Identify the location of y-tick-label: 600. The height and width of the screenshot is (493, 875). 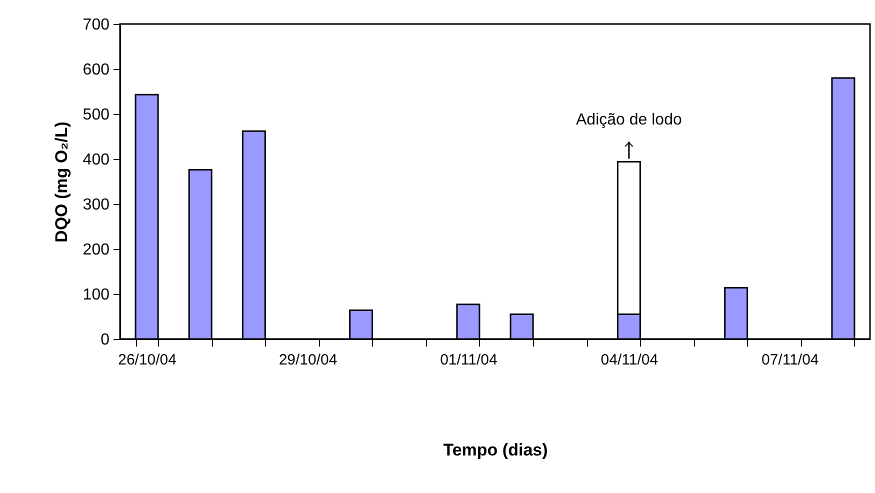
(96, 70).